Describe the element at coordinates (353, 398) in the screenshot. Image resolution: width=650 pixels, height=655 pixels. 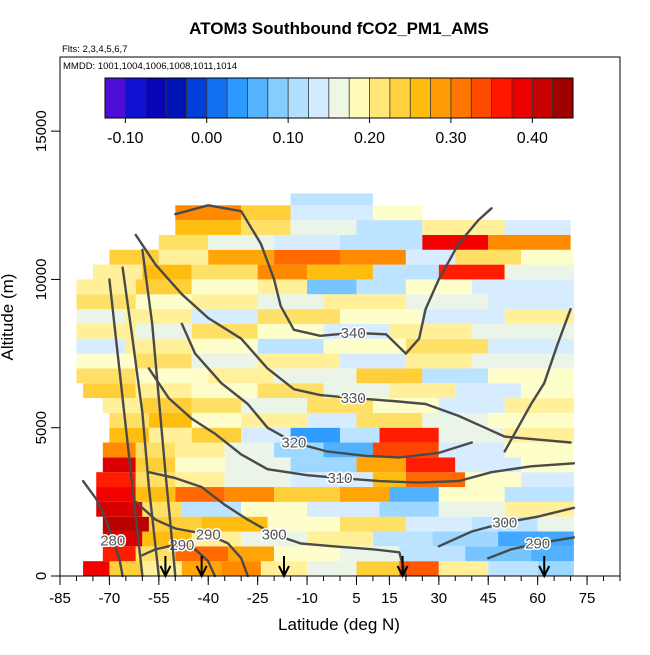
I see `contour-label: 330` at that location.